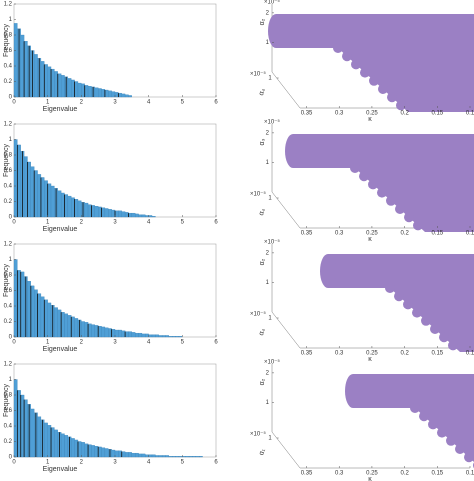  Describe the element at coordinates (6, 280) in the screenshot. I see `y-axis-label: Frequency` at that location.